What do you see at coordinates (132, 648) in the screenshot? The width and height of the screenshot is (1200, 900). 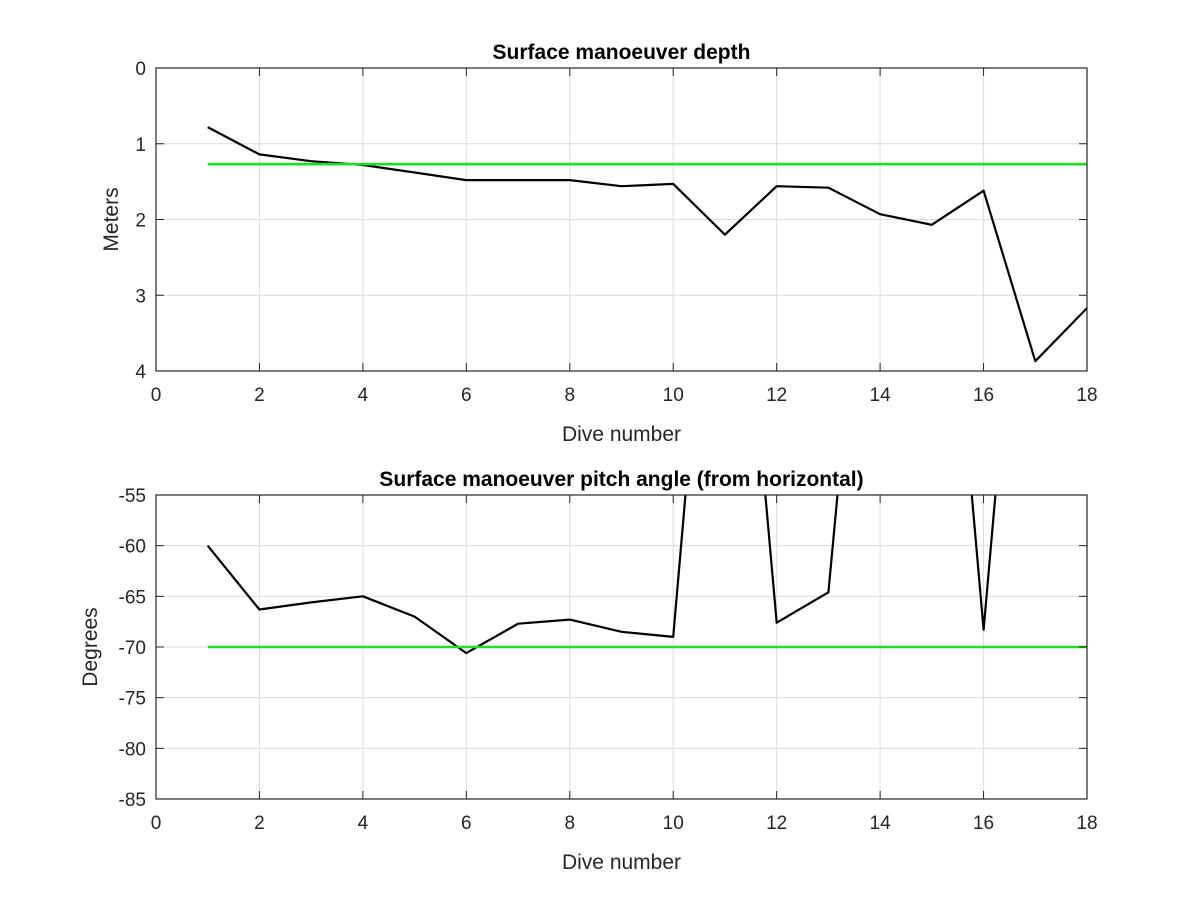 I see `y-tick-label: -70` at bounding box center [132, 648].